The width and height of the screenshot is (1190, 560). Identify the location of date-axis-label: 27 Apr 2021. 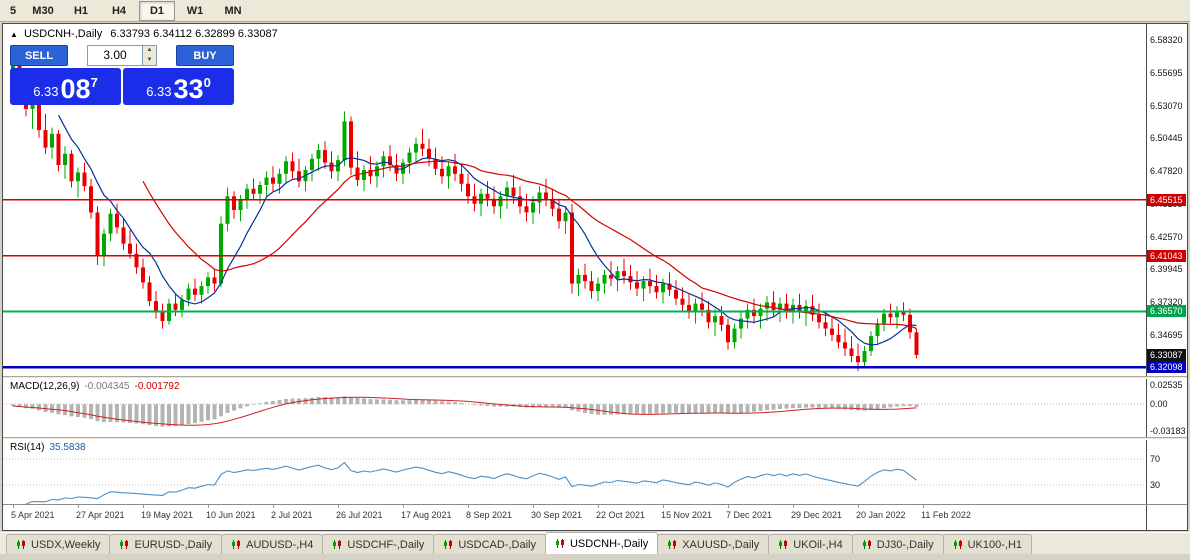
(100, 515).